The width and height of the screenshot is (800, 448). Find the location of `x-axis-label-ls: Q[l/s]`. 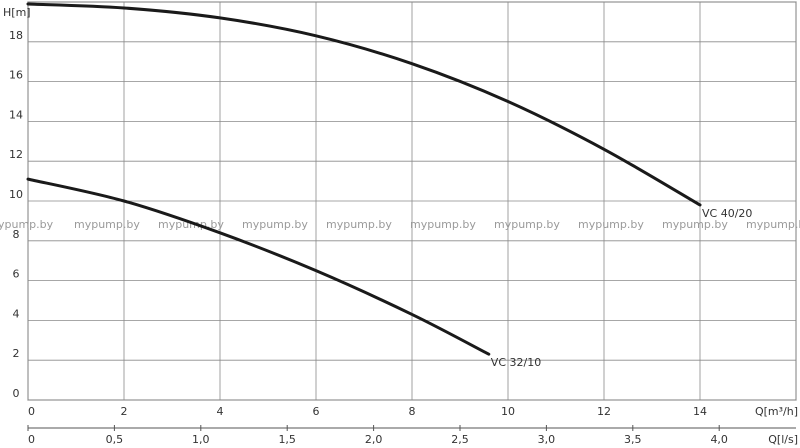

x-axis-label-ls: Q[l/s] is located at coordinates (783, 439).